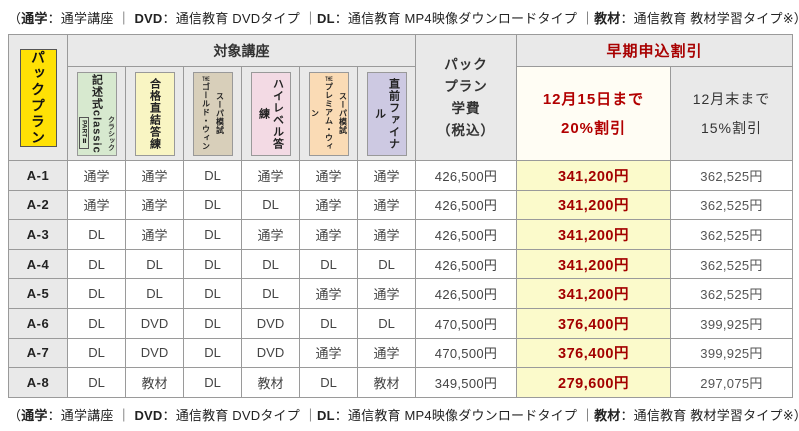 This screenshot has width=799, height=431. Describe the element at coordinates (154, 382) in the screenshot. I see `course-type-cell: 教材` at that location.